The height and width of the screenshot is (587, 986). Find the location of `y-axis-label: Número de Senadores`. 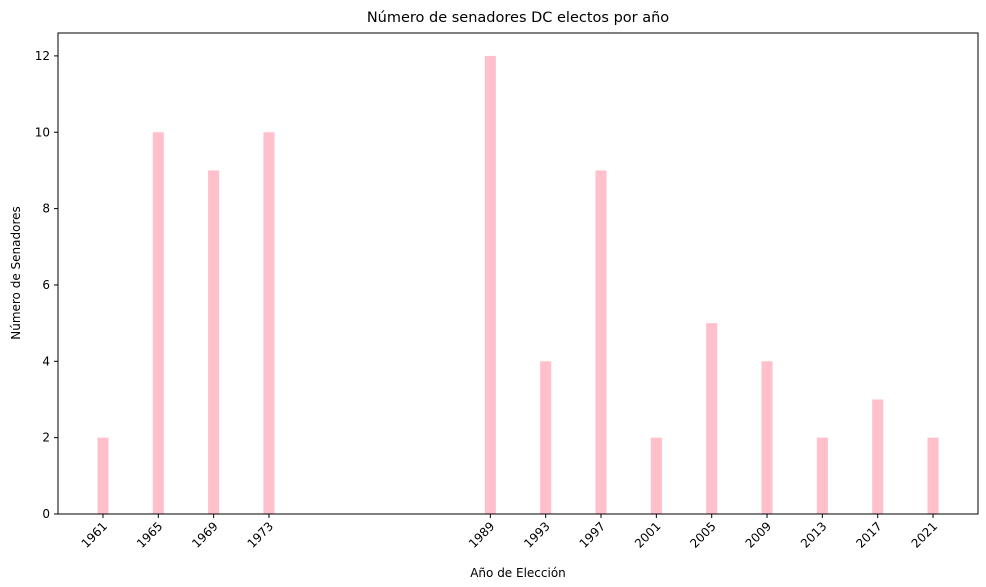

y-axis-label: Número de Senadores is located at coordinates (16, 273).